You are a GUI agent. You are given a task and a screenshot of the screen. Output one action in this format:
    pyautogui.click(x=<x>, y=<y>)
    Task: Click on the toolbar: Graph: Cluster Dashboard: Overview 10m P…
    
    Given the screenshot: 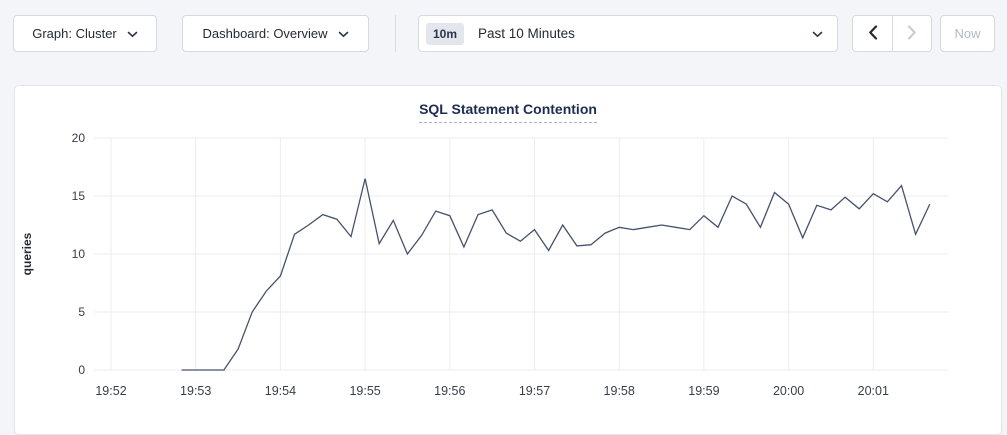 What is the action you would take?
    pyautogui.click(x=503, y=26)
    